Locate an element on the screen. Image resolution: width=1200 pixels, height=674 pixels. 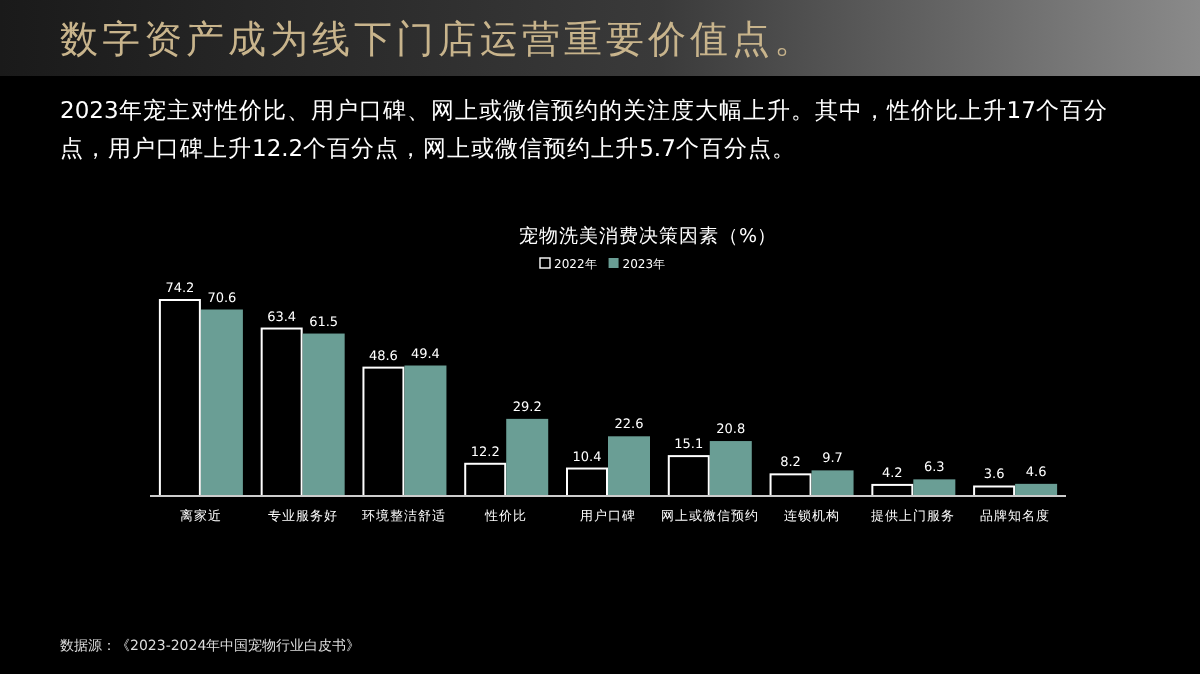
text: 数字资产成为线下门店运营重要价值点。 is located at coordinates (438, 41).